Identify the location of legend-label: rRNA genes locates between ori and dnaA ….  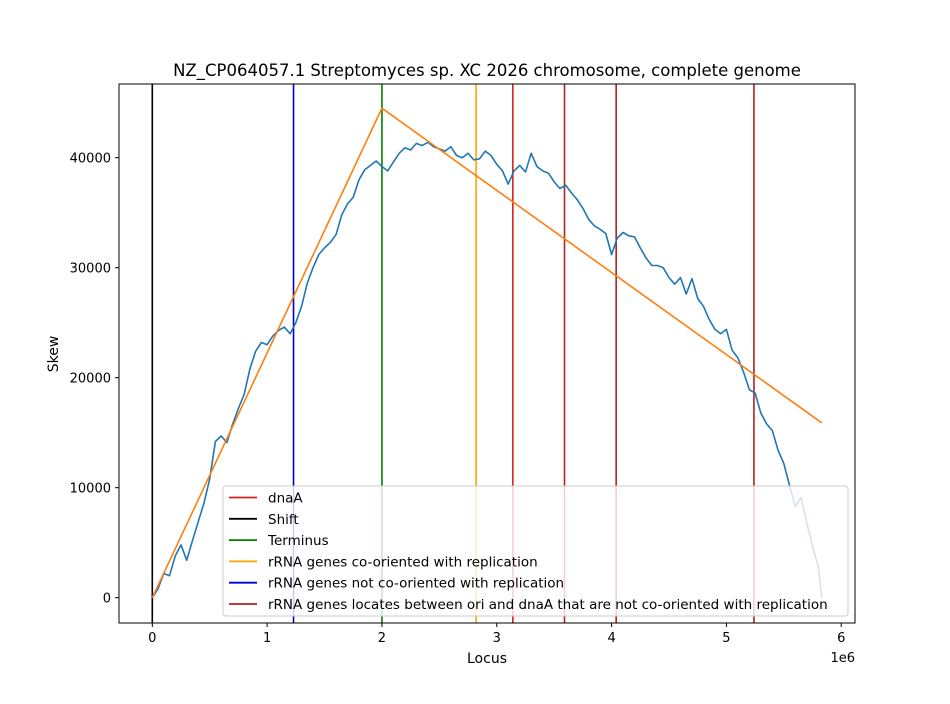
(548, 605).